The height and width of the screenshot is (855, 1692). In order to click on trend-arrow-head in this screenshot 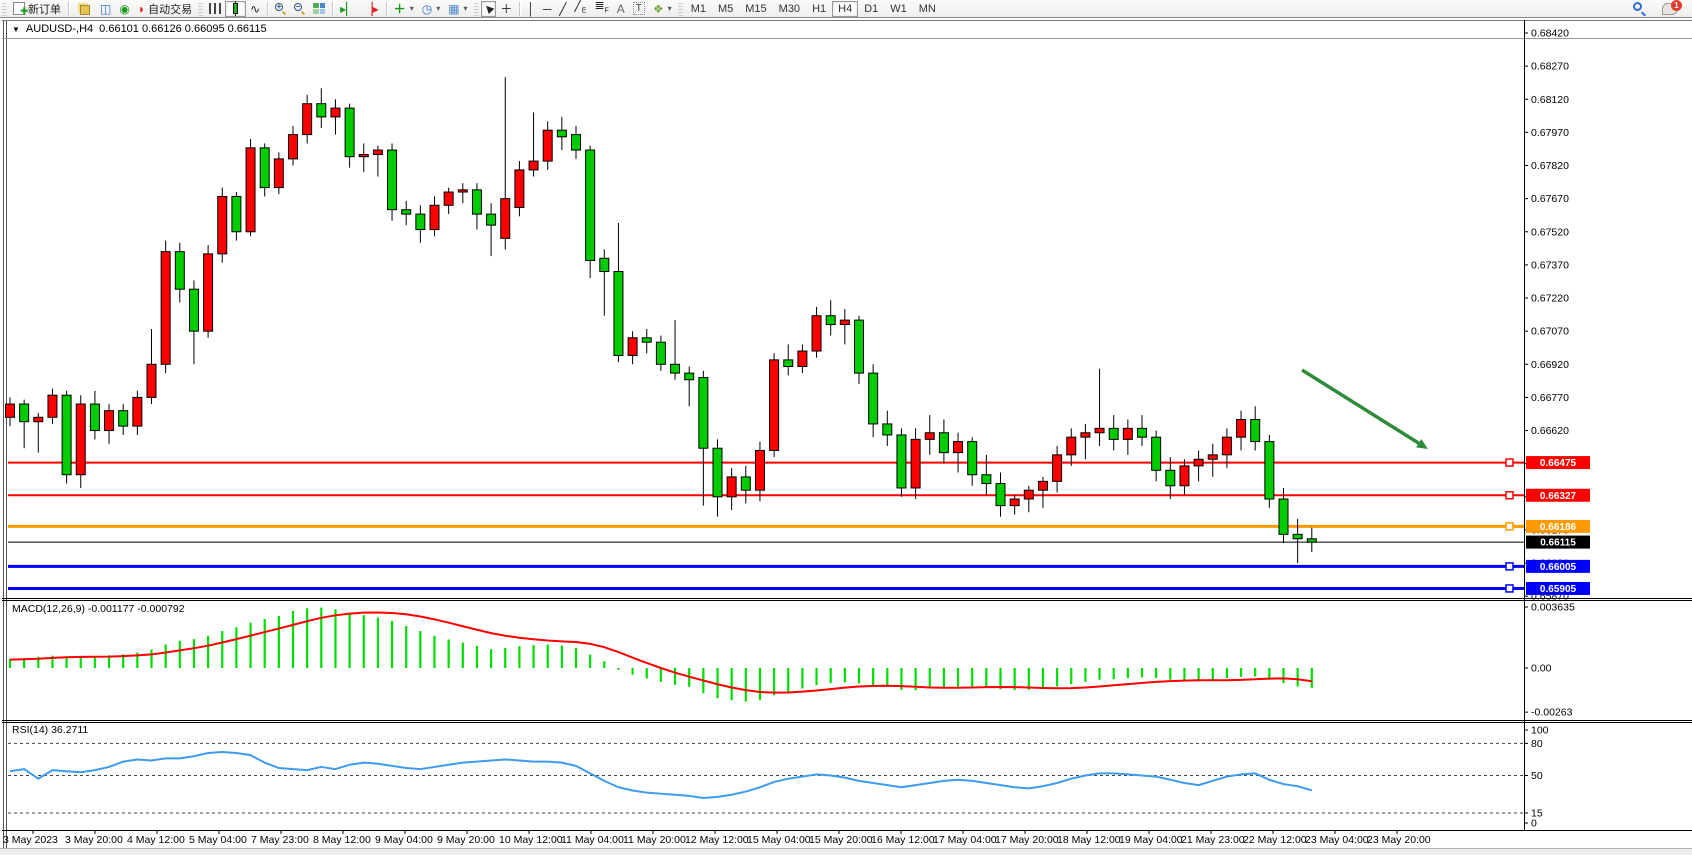, I will do `click(1422, 444)`.